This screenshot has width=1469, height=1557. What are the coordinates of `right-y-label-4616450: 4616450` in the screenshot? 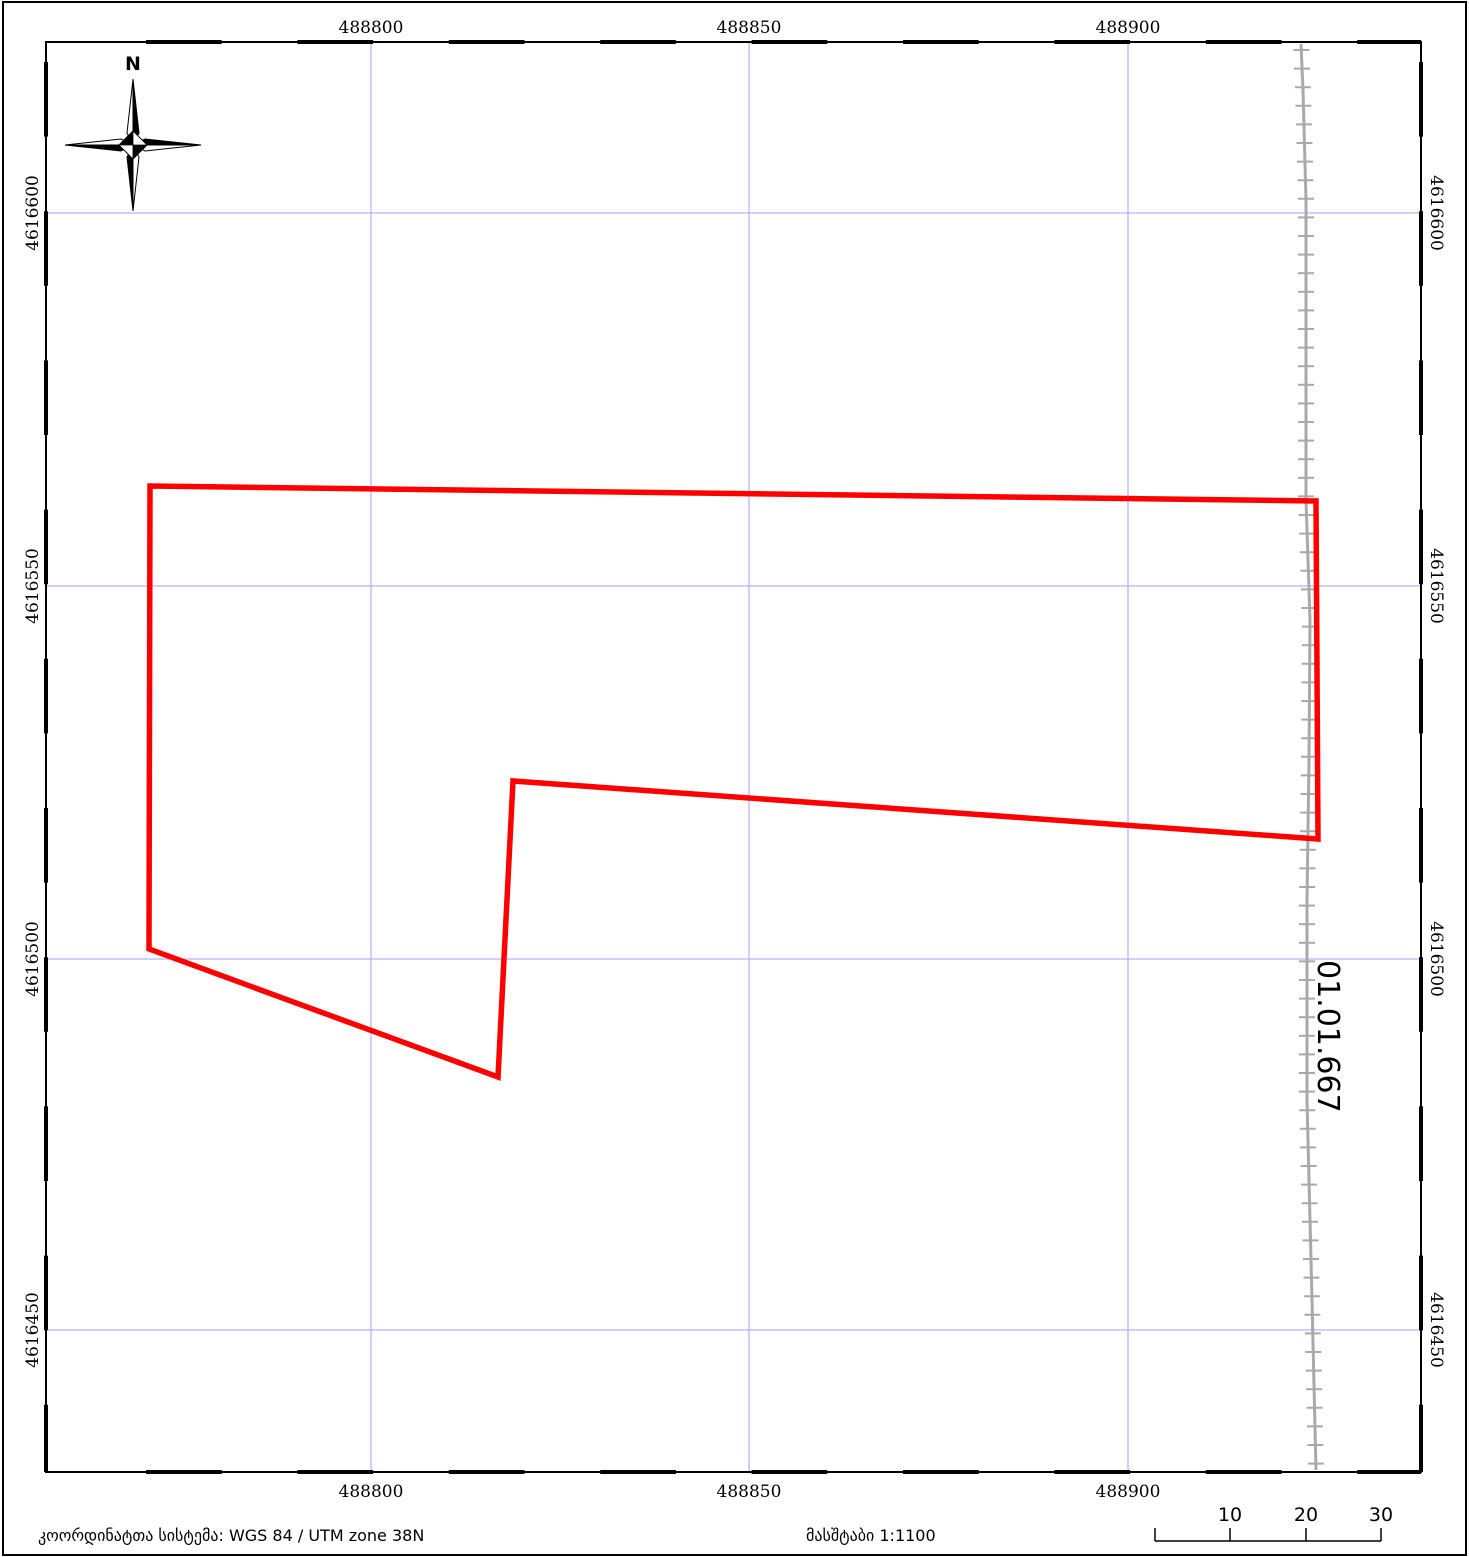 It's located at (1436, 1330).